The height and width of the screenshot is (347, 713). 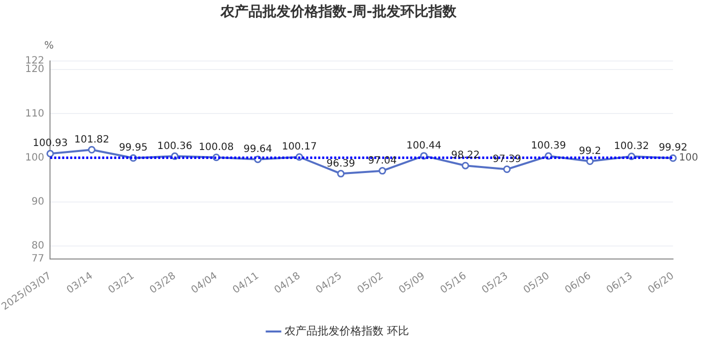 What do you see at coordinates (37, 259) in the screenshot?
I see `y-tick-label: 77` at bounding box center [37, 259].